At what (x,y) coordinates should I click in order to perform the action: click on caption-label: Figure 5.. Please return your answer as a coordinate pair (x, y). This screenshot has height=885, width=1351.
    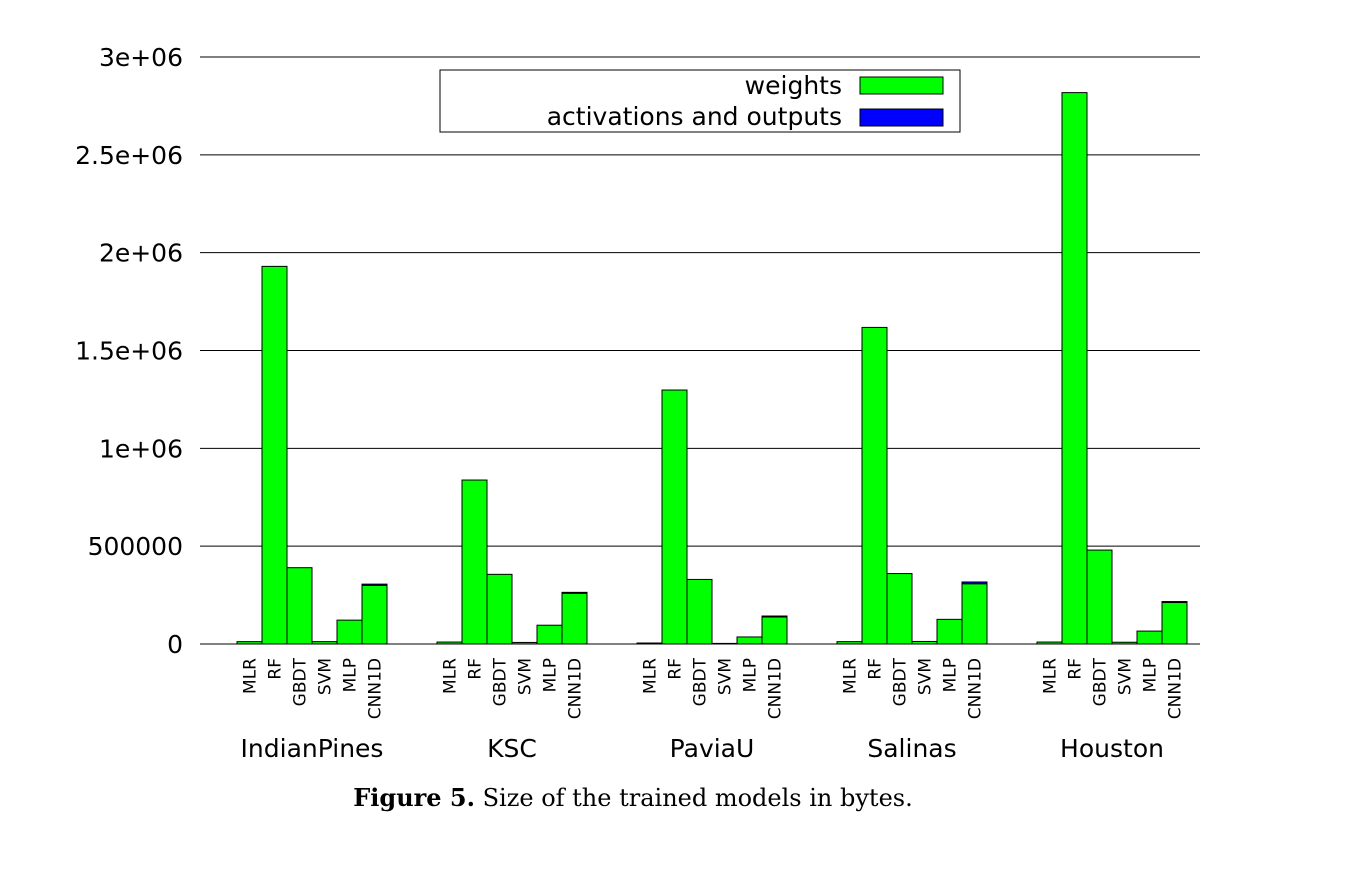
    Looking at the image, I should click on (414, 797).